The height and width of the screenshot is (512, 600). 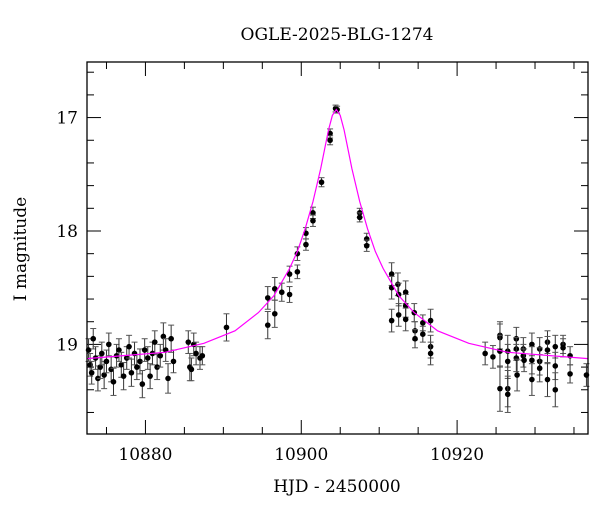 What do you see at coordinates (21, 249) in the screenshot?
I see `y-axis-label: I magnitude` at bounding box center [21, 249].